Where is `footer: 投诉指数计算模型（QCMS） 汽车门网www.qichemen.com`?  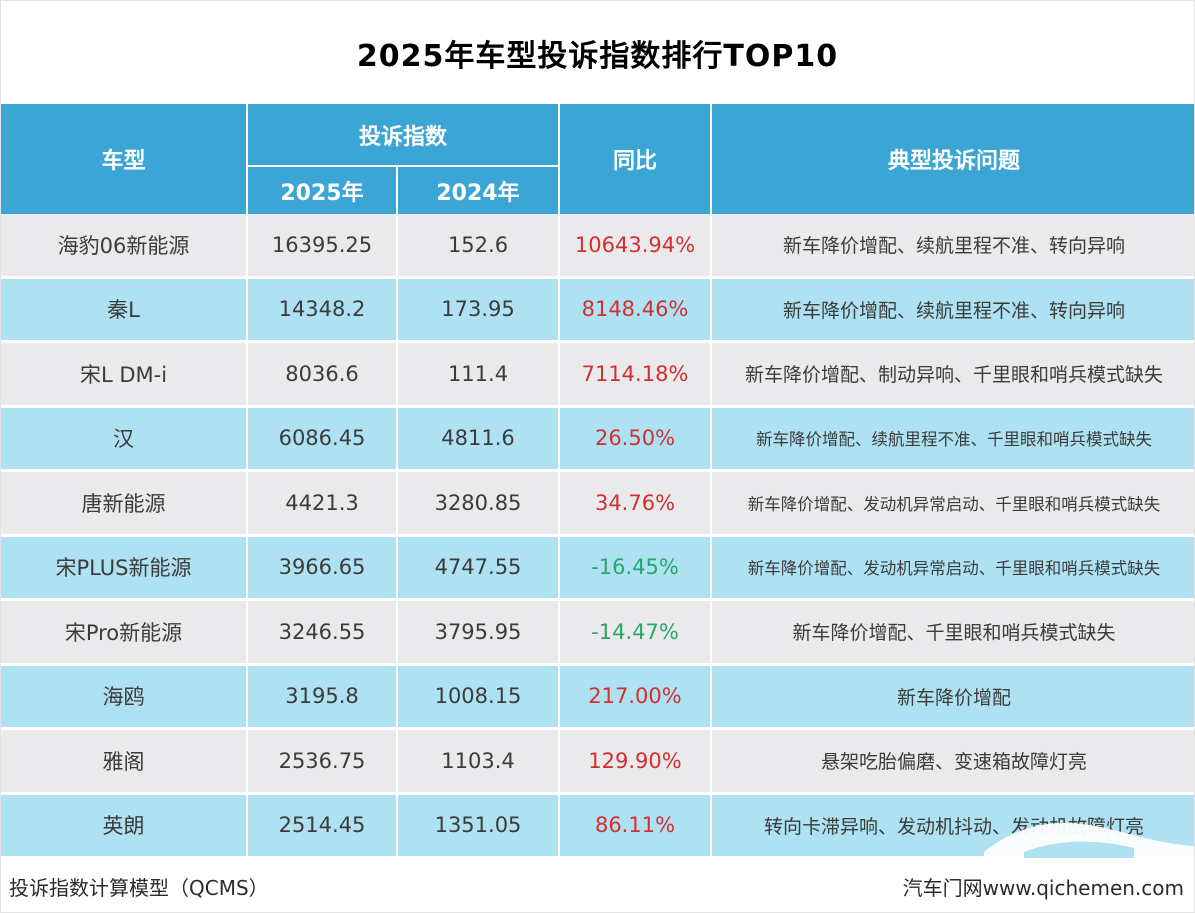 footer: 投诉指数计算模型（QCMS） 汽车门网www.qichemen.com is located at coordinates (597, 885).